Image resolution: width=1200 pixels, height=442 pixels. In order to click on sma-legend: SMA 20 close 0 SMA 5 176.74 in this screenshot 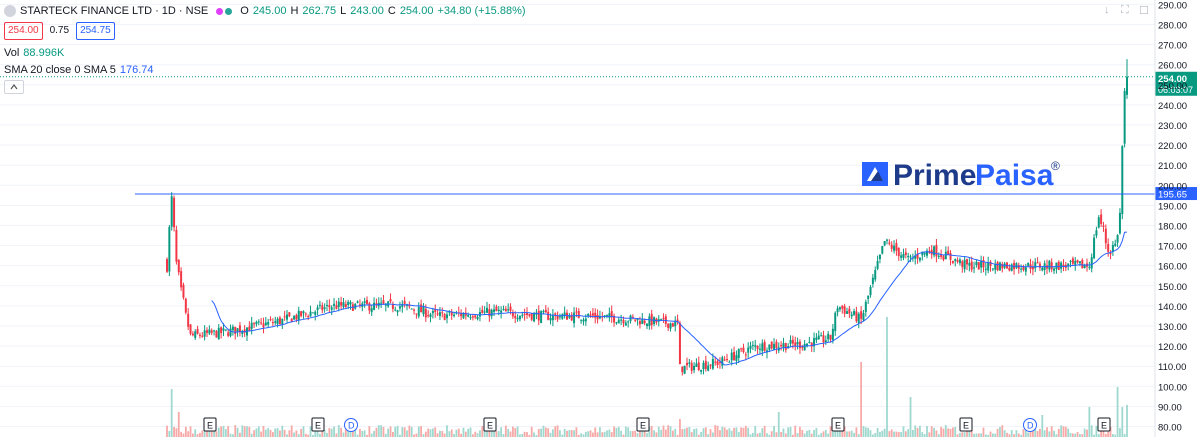, I will do `click(265, 70)`.